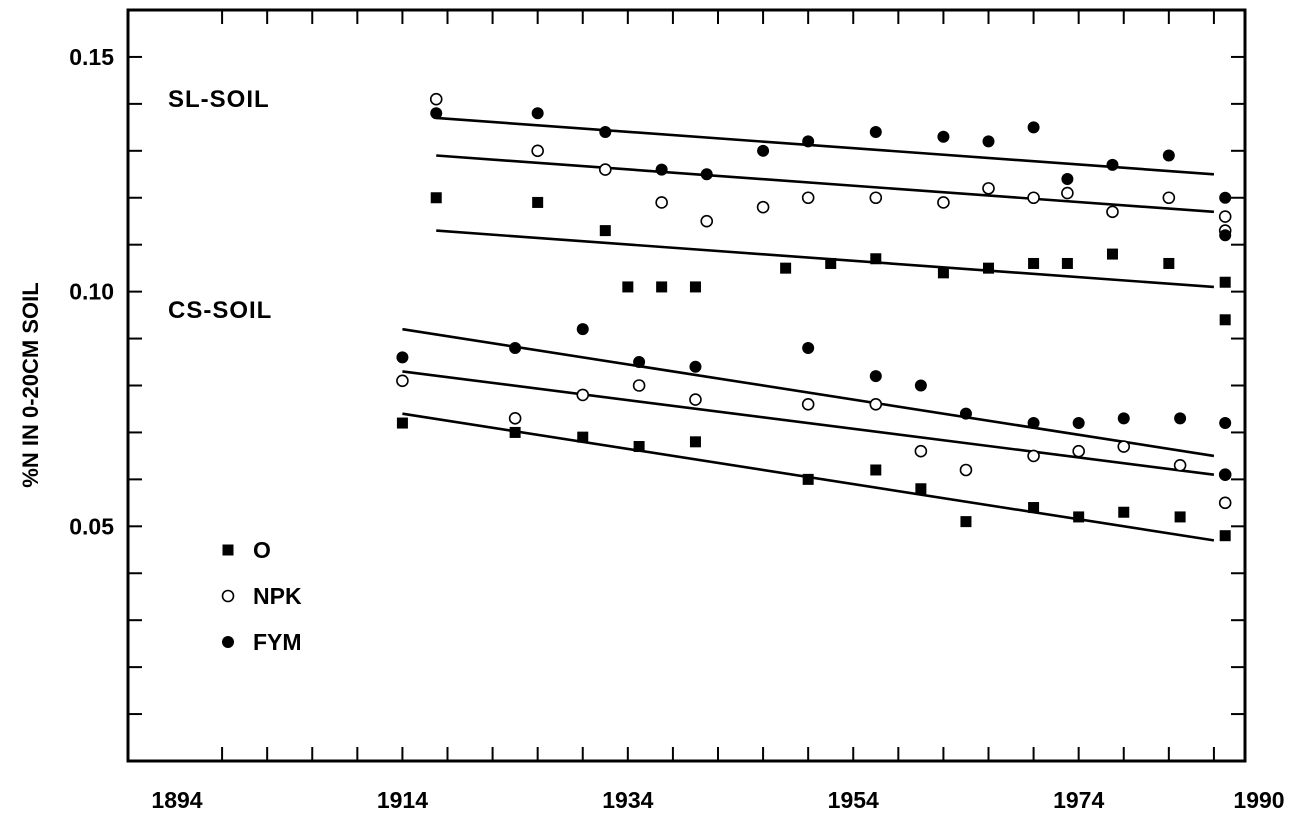 Image resolution: width=1305 pixels, height=815 pixels. I want to click on group-labels: SL-SOIL CS-SOIL, so click(220, 205).